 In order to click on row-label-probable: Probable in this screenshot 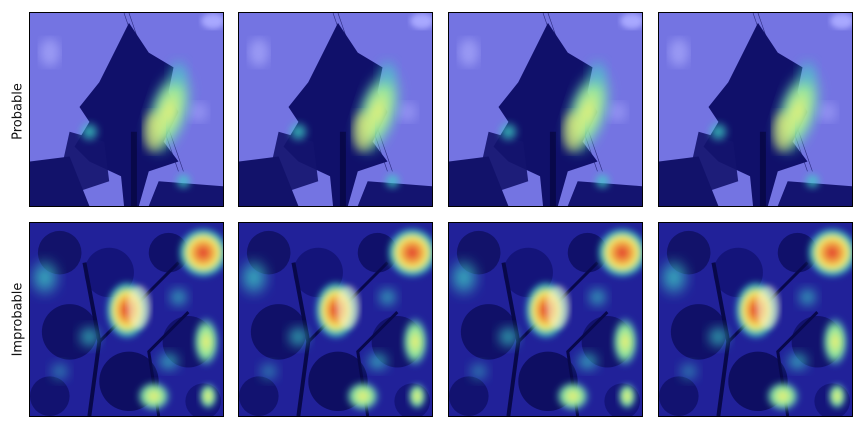, I will do `click(18, 111)`.